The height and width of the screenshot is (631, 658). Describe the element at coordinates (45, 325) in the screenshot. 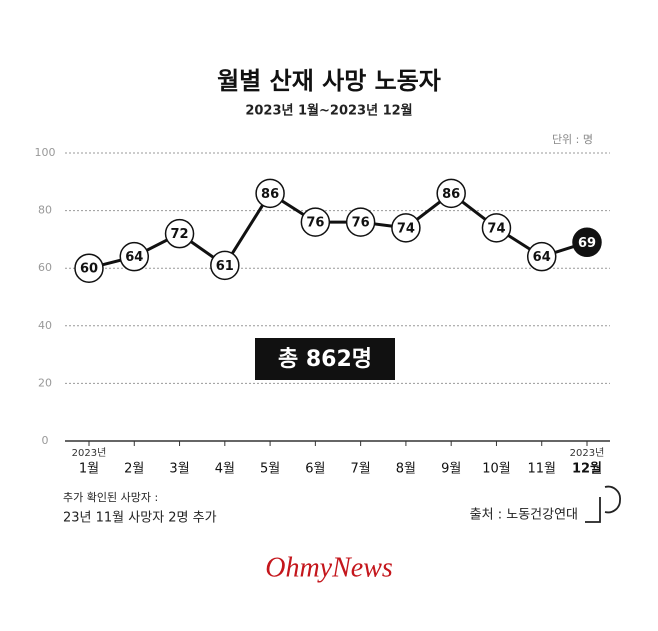

I see `y-tick-label: 40` at that location.